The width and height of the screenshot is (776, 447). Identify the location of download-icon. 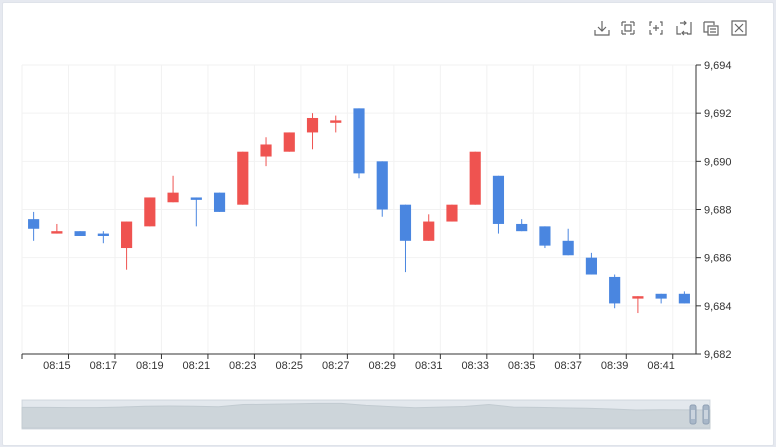
(602, 28).